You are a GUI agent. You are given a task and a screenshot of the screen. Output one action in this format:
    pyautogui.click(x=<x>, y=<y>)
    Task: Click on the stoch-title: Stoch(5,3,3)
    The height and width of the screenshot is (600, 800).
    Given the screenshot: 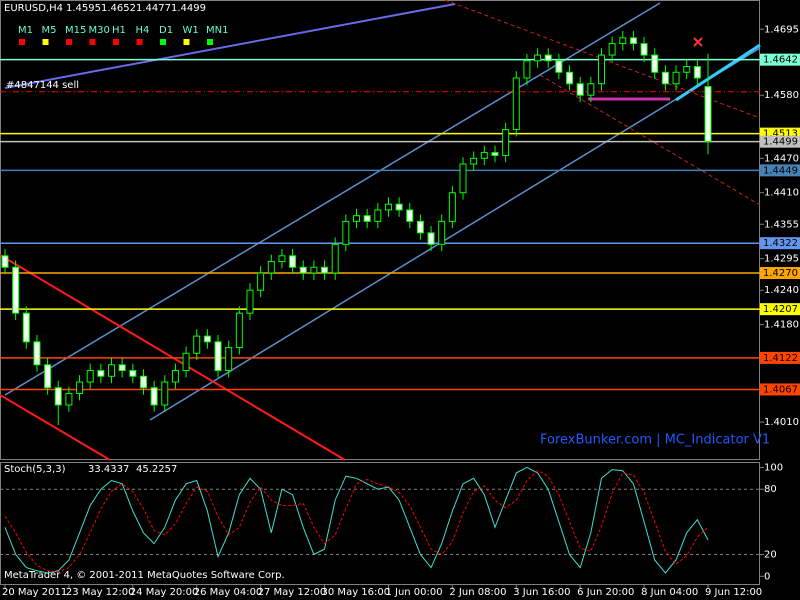 What is the action you would take?
    pyautogui.click(x=35, y=469)
    